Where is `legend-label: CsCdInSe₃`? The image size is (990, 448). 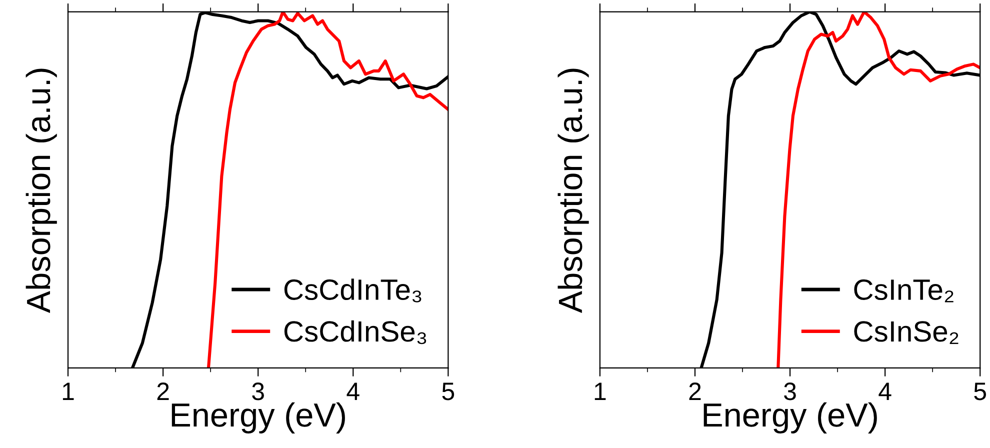
legend-label: CsCdInSe₃ is located at coordinates (355, 332).